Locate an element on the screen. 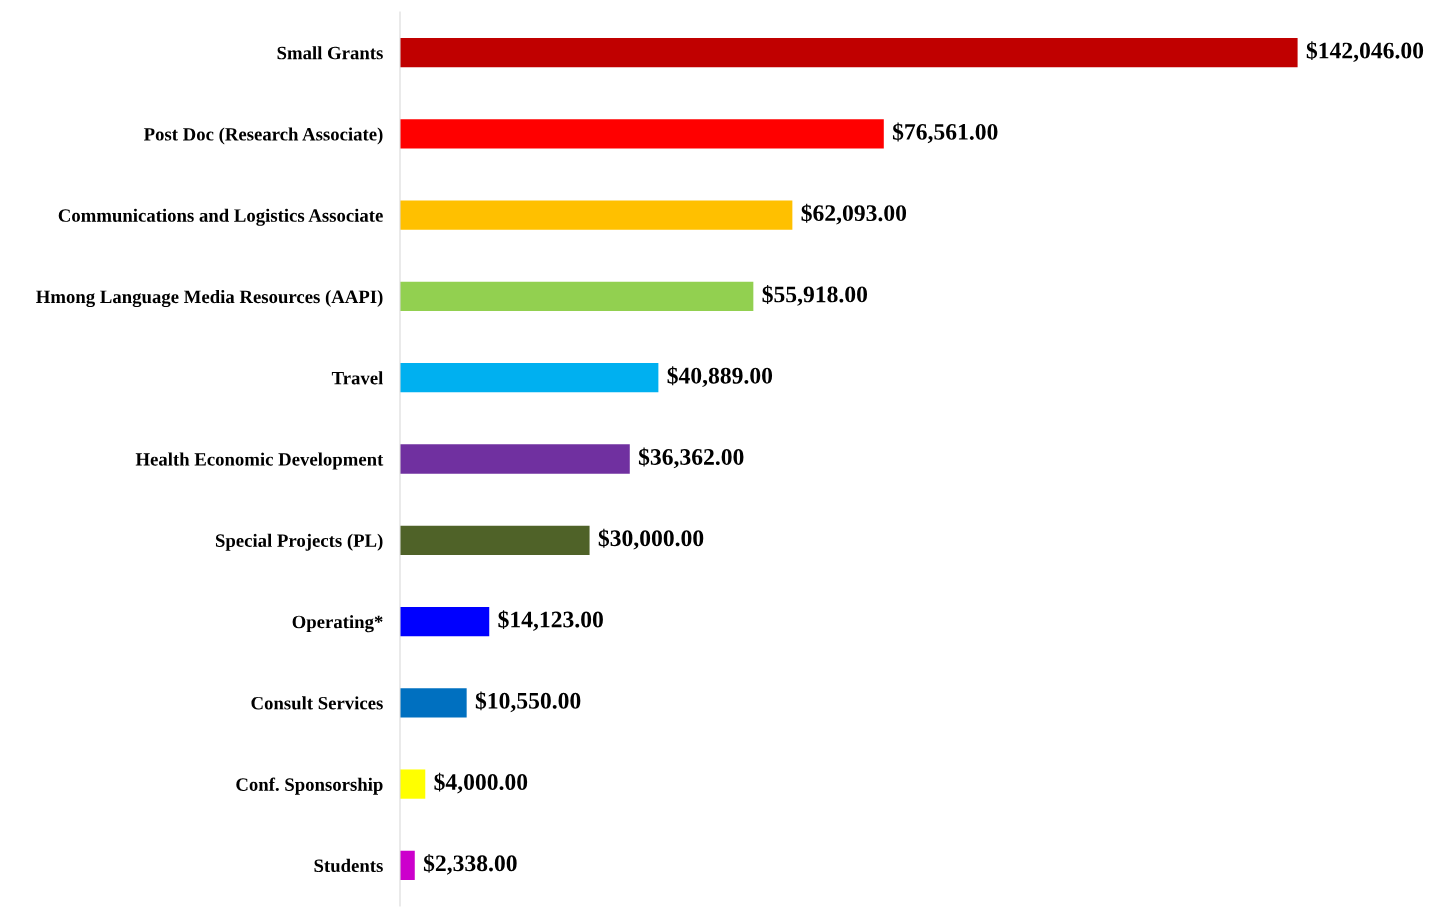 Image resolution: width=1439 pixels, height=918 pixels. data-label: $14,123.00 is located at coordinates (550, 620).